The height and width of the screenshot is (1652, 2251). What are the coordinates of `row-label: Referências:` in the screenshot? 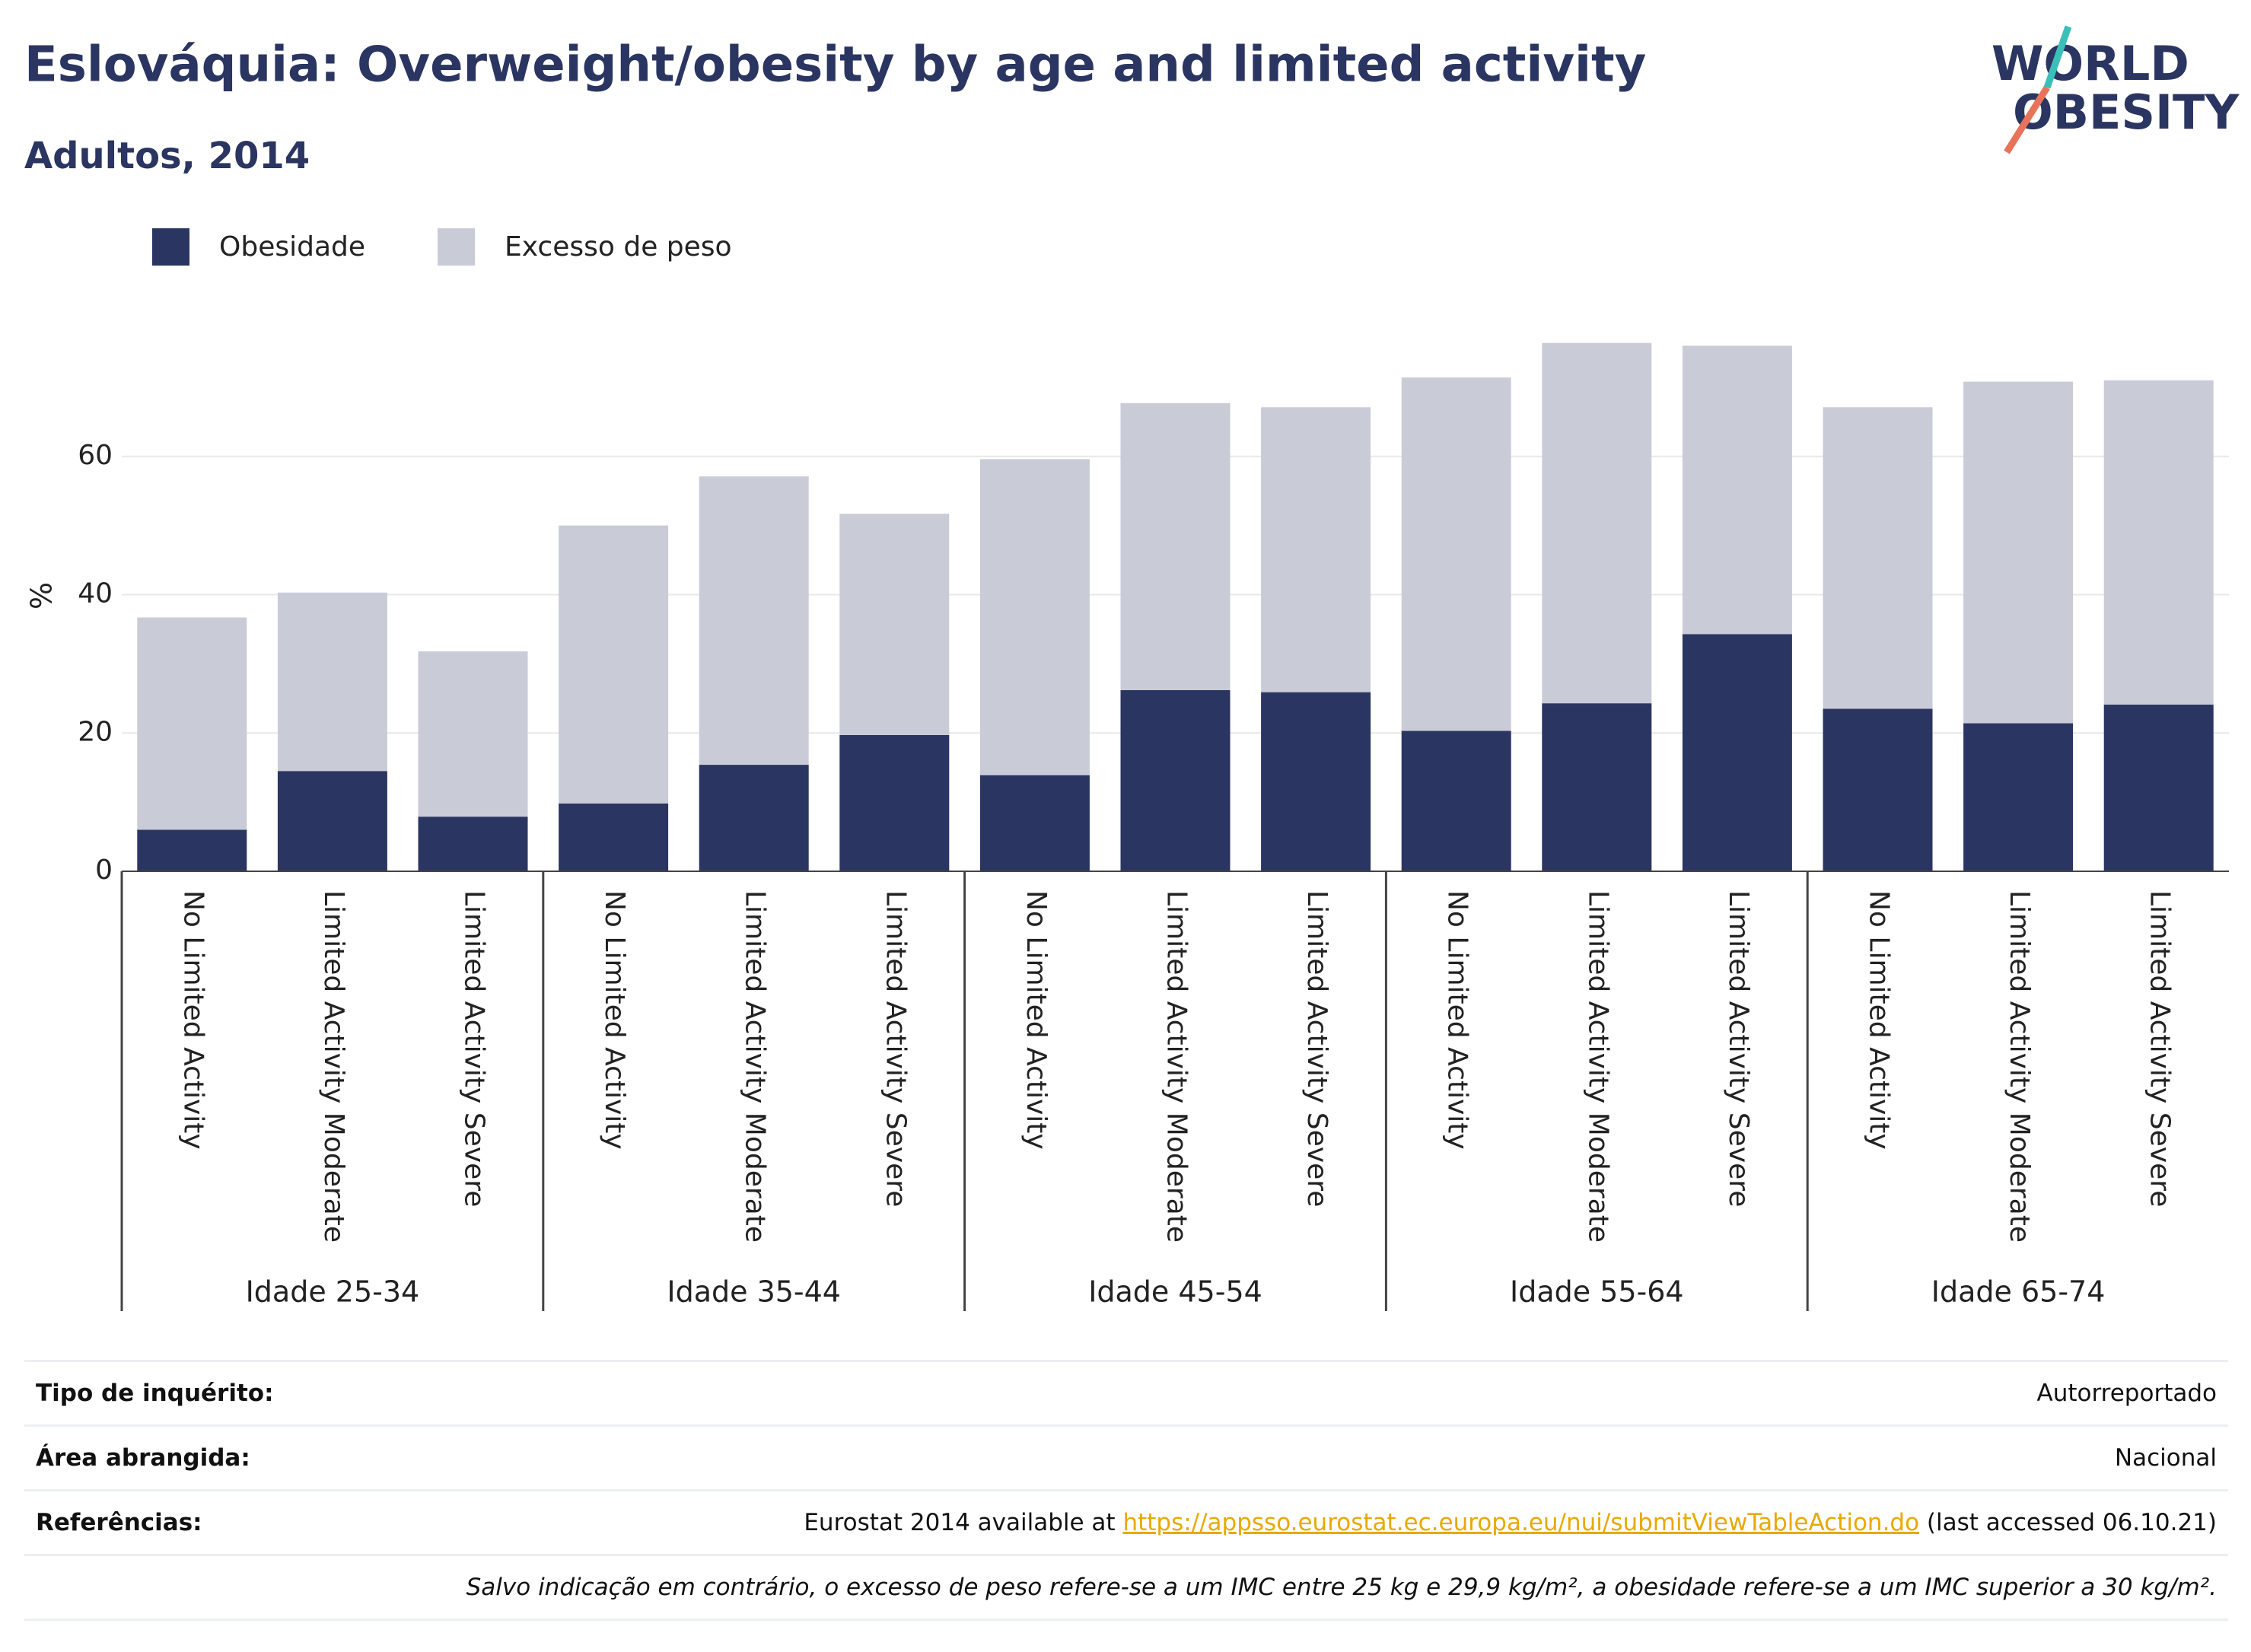 It's located at (119, 1522).